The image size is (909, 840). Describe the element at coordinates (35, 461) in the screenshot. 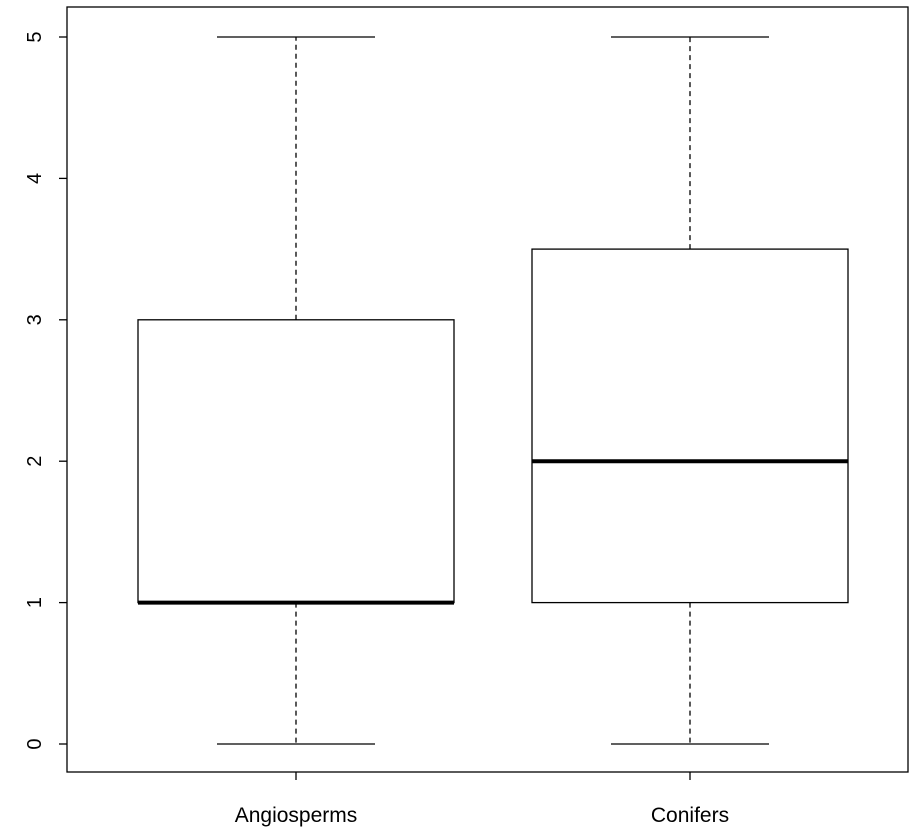

I see `y-tick-label: 2` at that location.